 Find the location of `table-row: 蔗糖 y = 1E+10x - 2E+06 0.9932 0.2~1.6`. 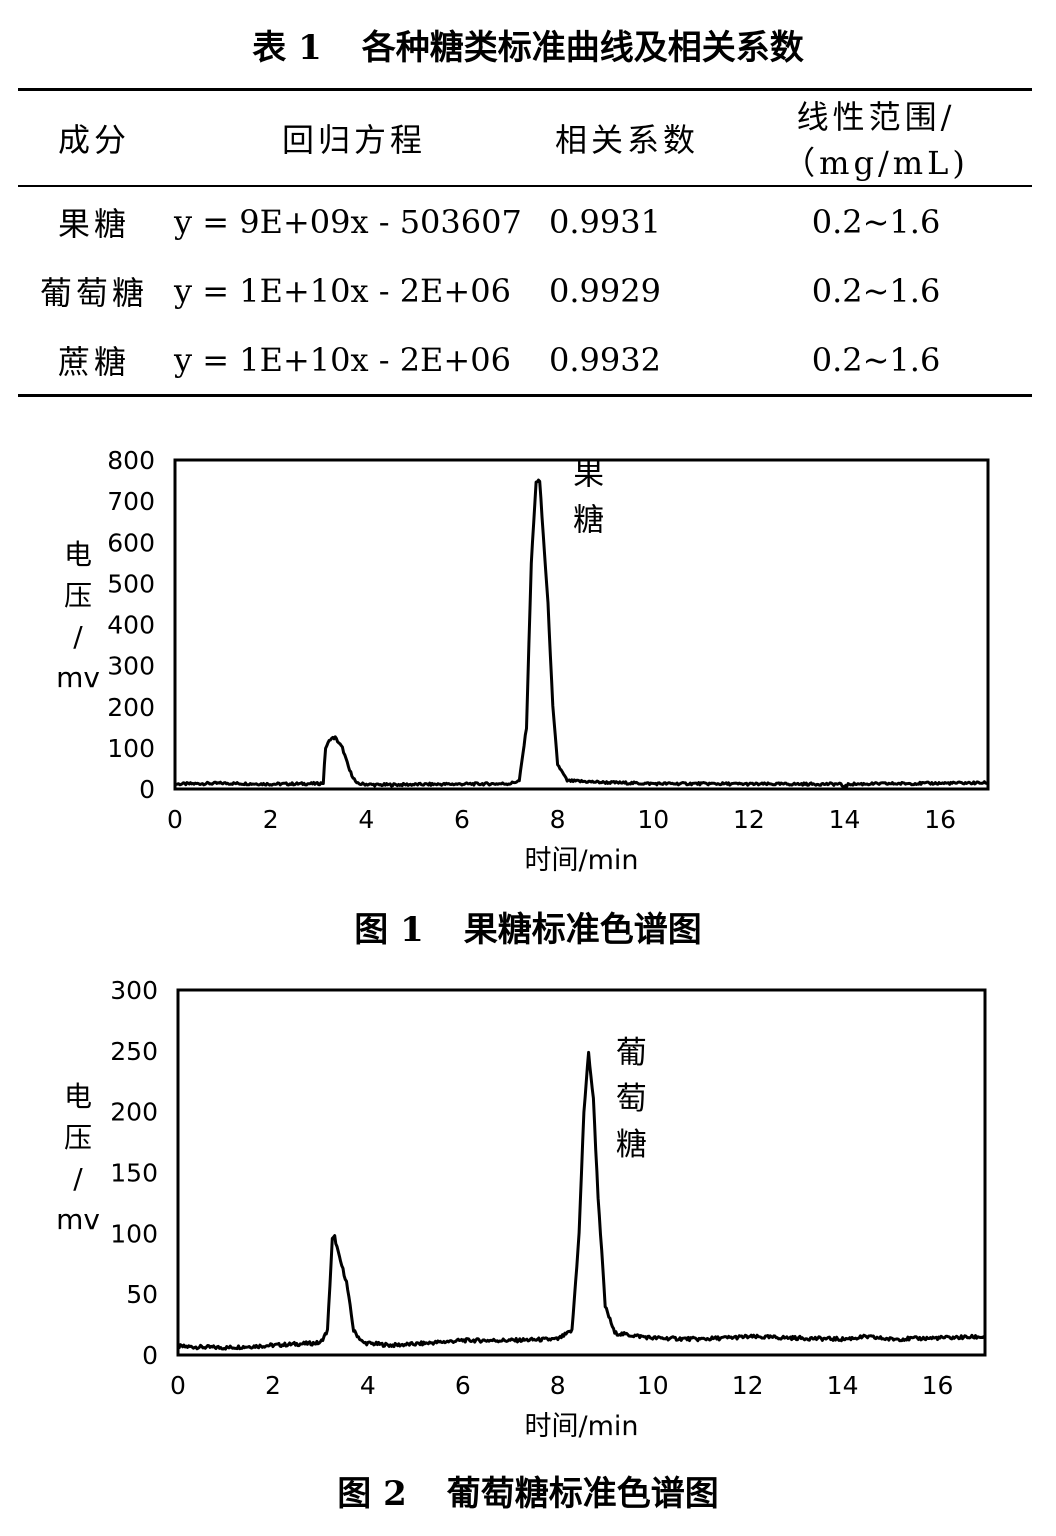

table-row: 蔗糖 y = 1E+10x - 2E+06 0.9932 0.2~1.6 is located at coordinates (525, 360).